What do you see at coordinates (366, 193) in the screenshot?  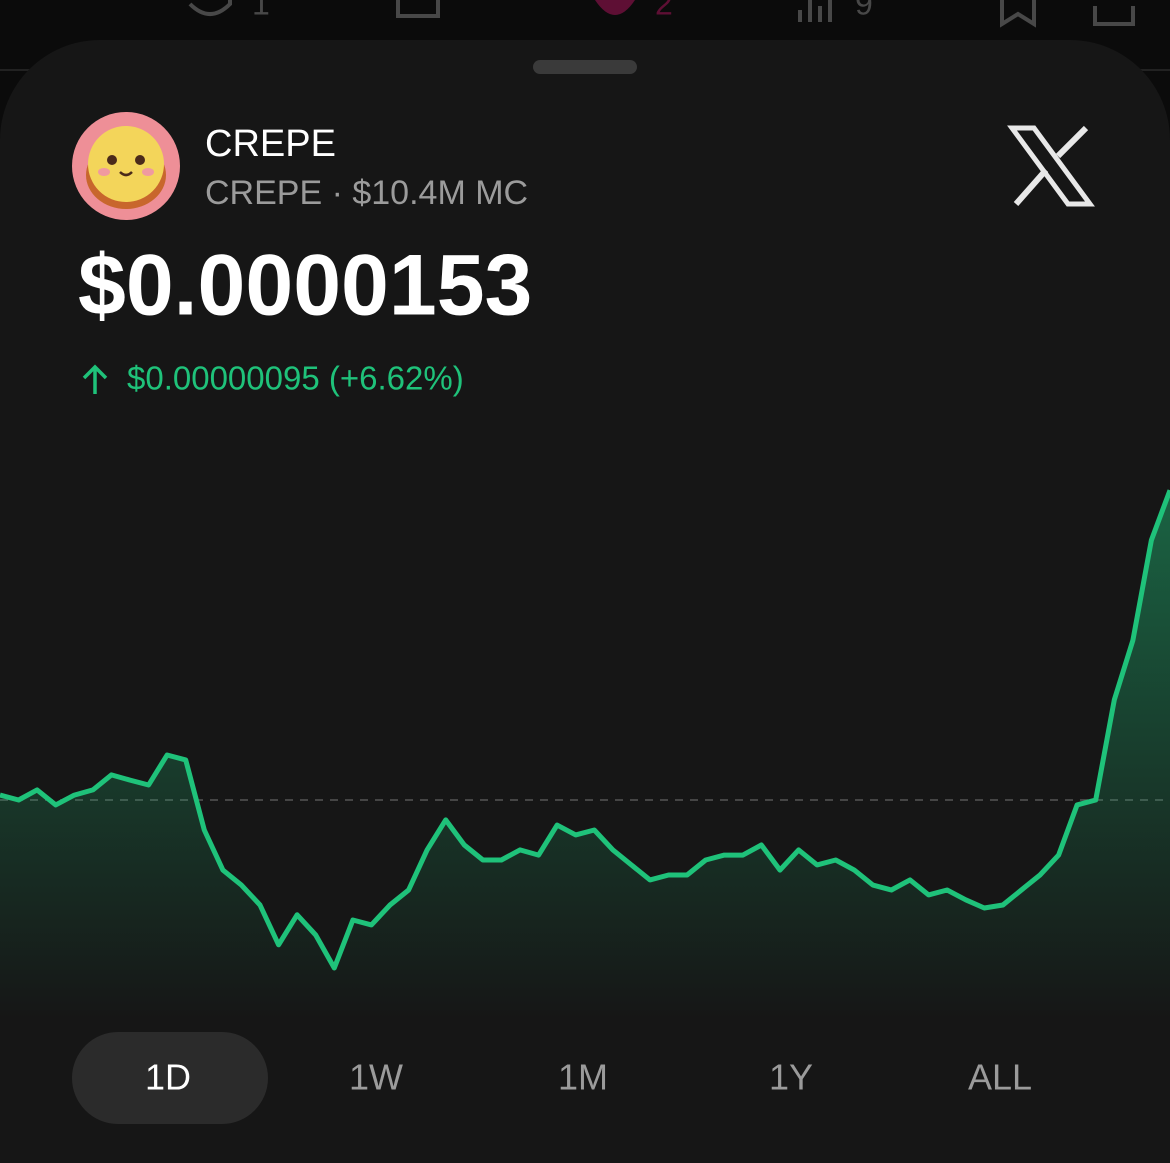 I see `token-market-line: CREPE · $10.4M MC` at bounding box center [366, 193].